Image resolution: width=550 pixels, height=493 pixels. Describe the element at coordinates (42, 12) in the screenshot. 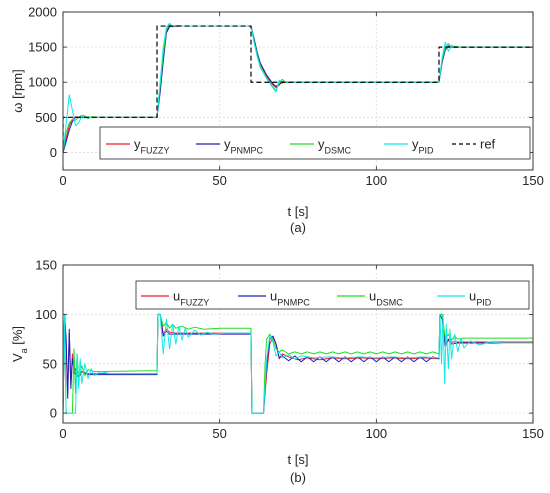

I see `y-tick-label: 2000` at that location.